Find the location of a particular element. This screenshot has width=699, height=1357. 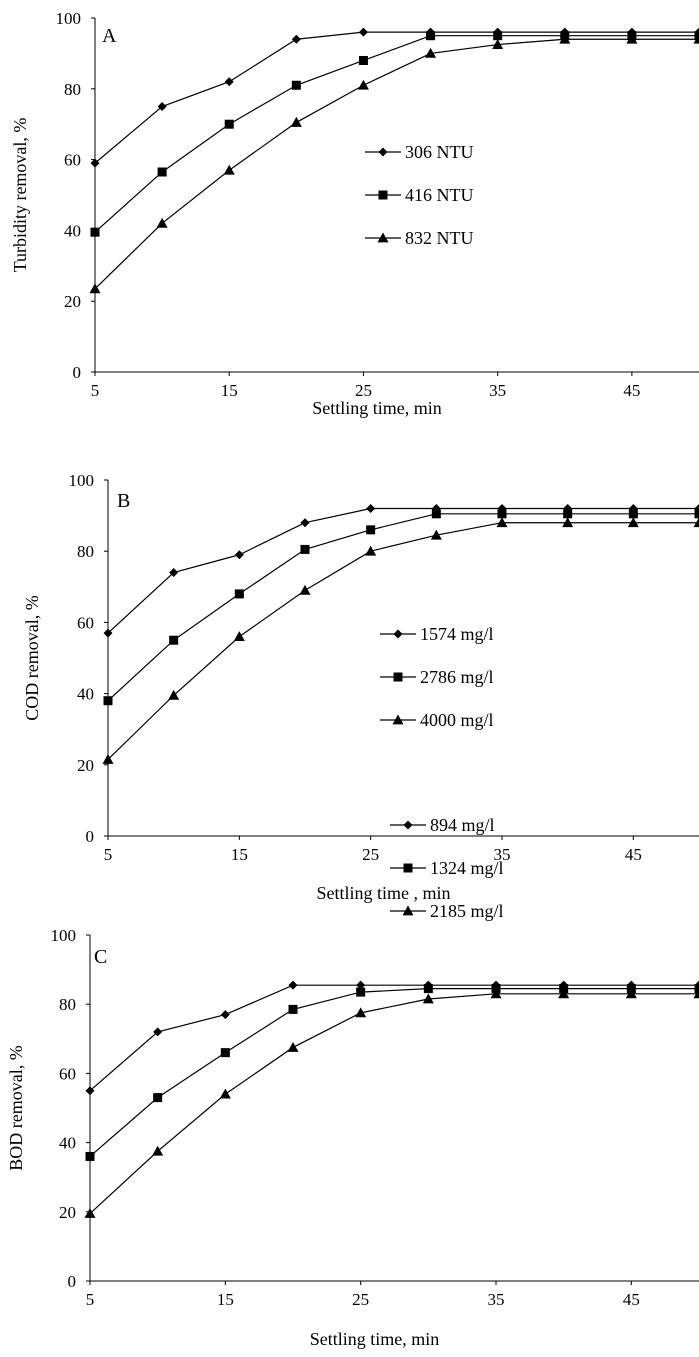

legend-label: 1574 mg/l is located at coordinates (457, 634).